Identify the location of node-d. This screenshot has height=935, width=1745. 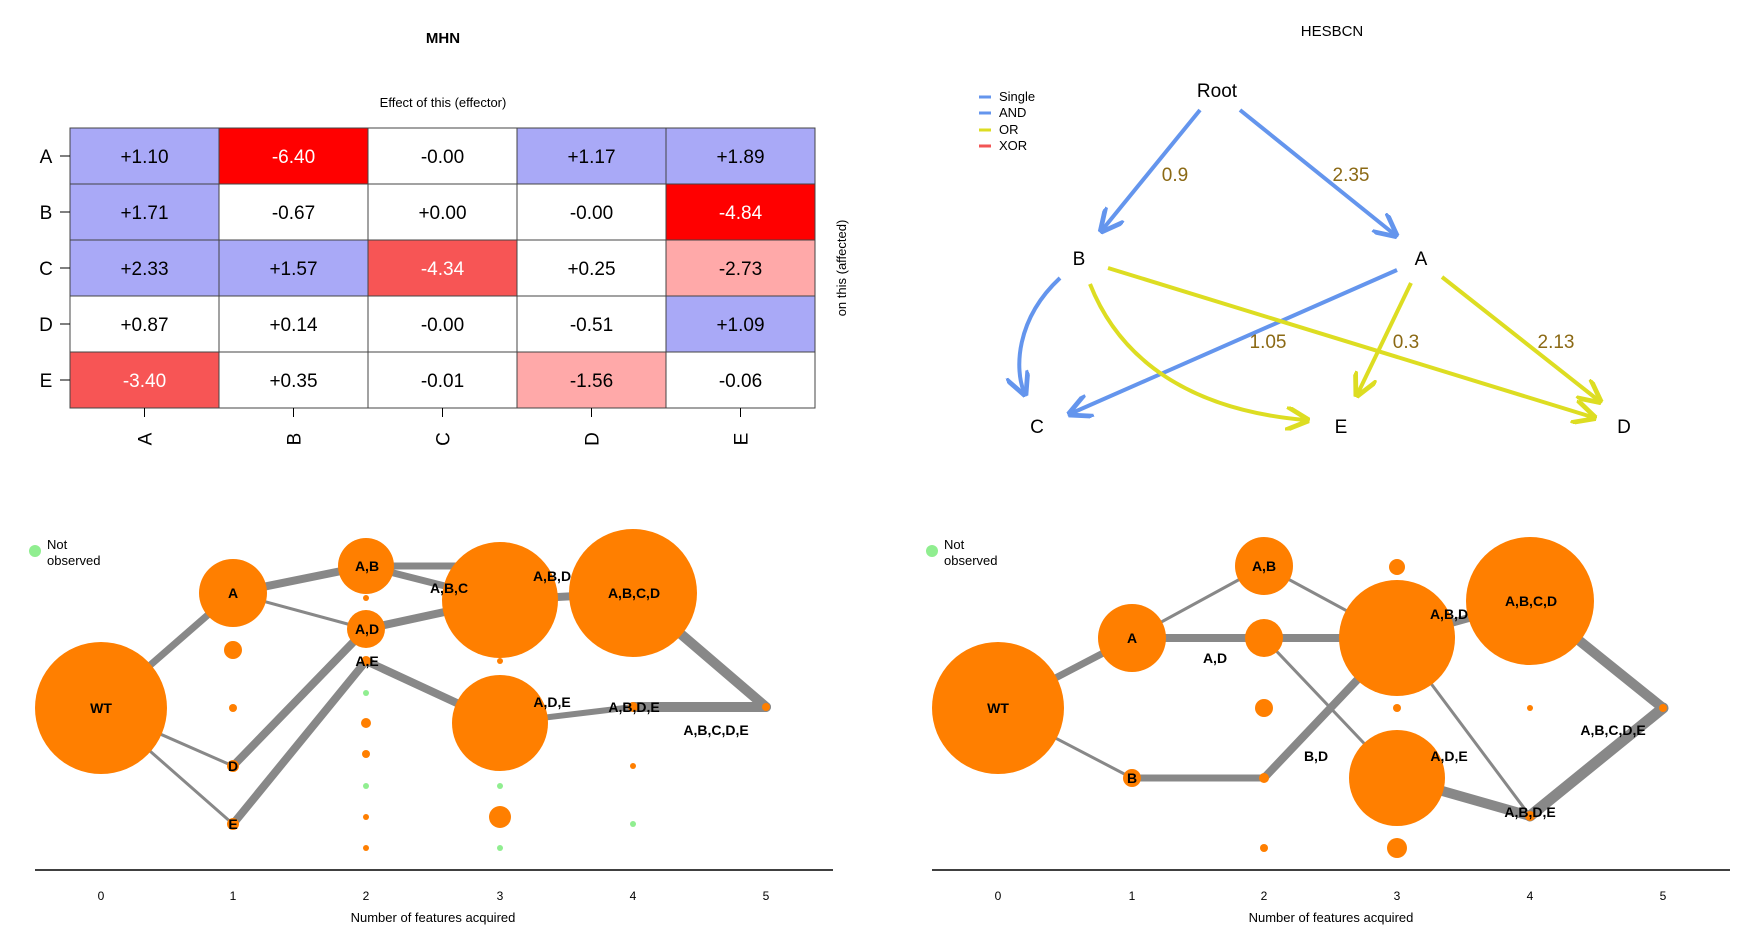
(233, 766).